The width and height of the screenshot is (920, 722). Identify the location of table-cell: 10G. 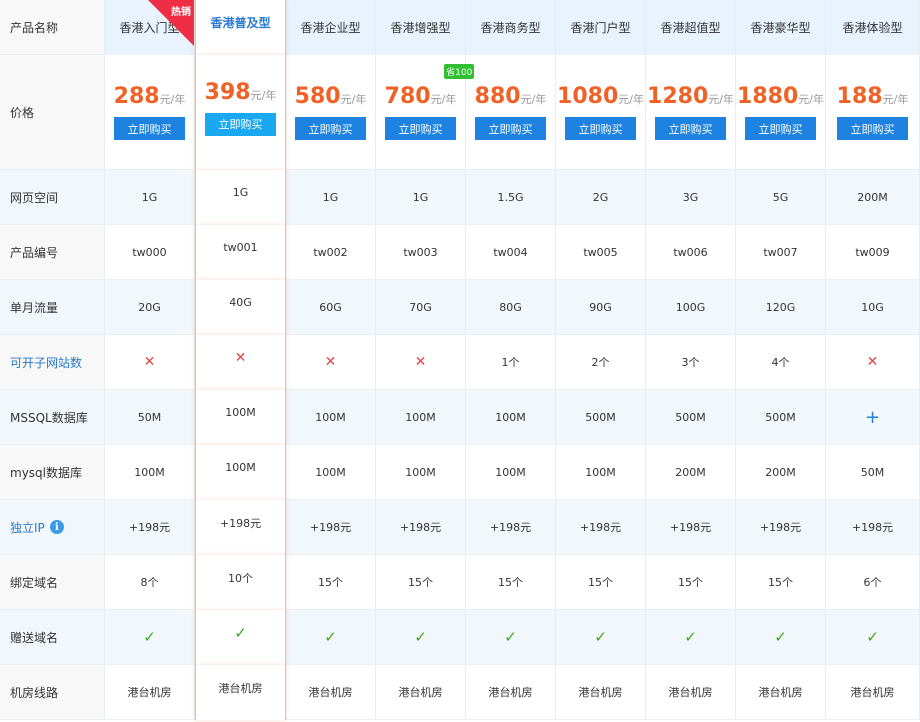
(873, 307).